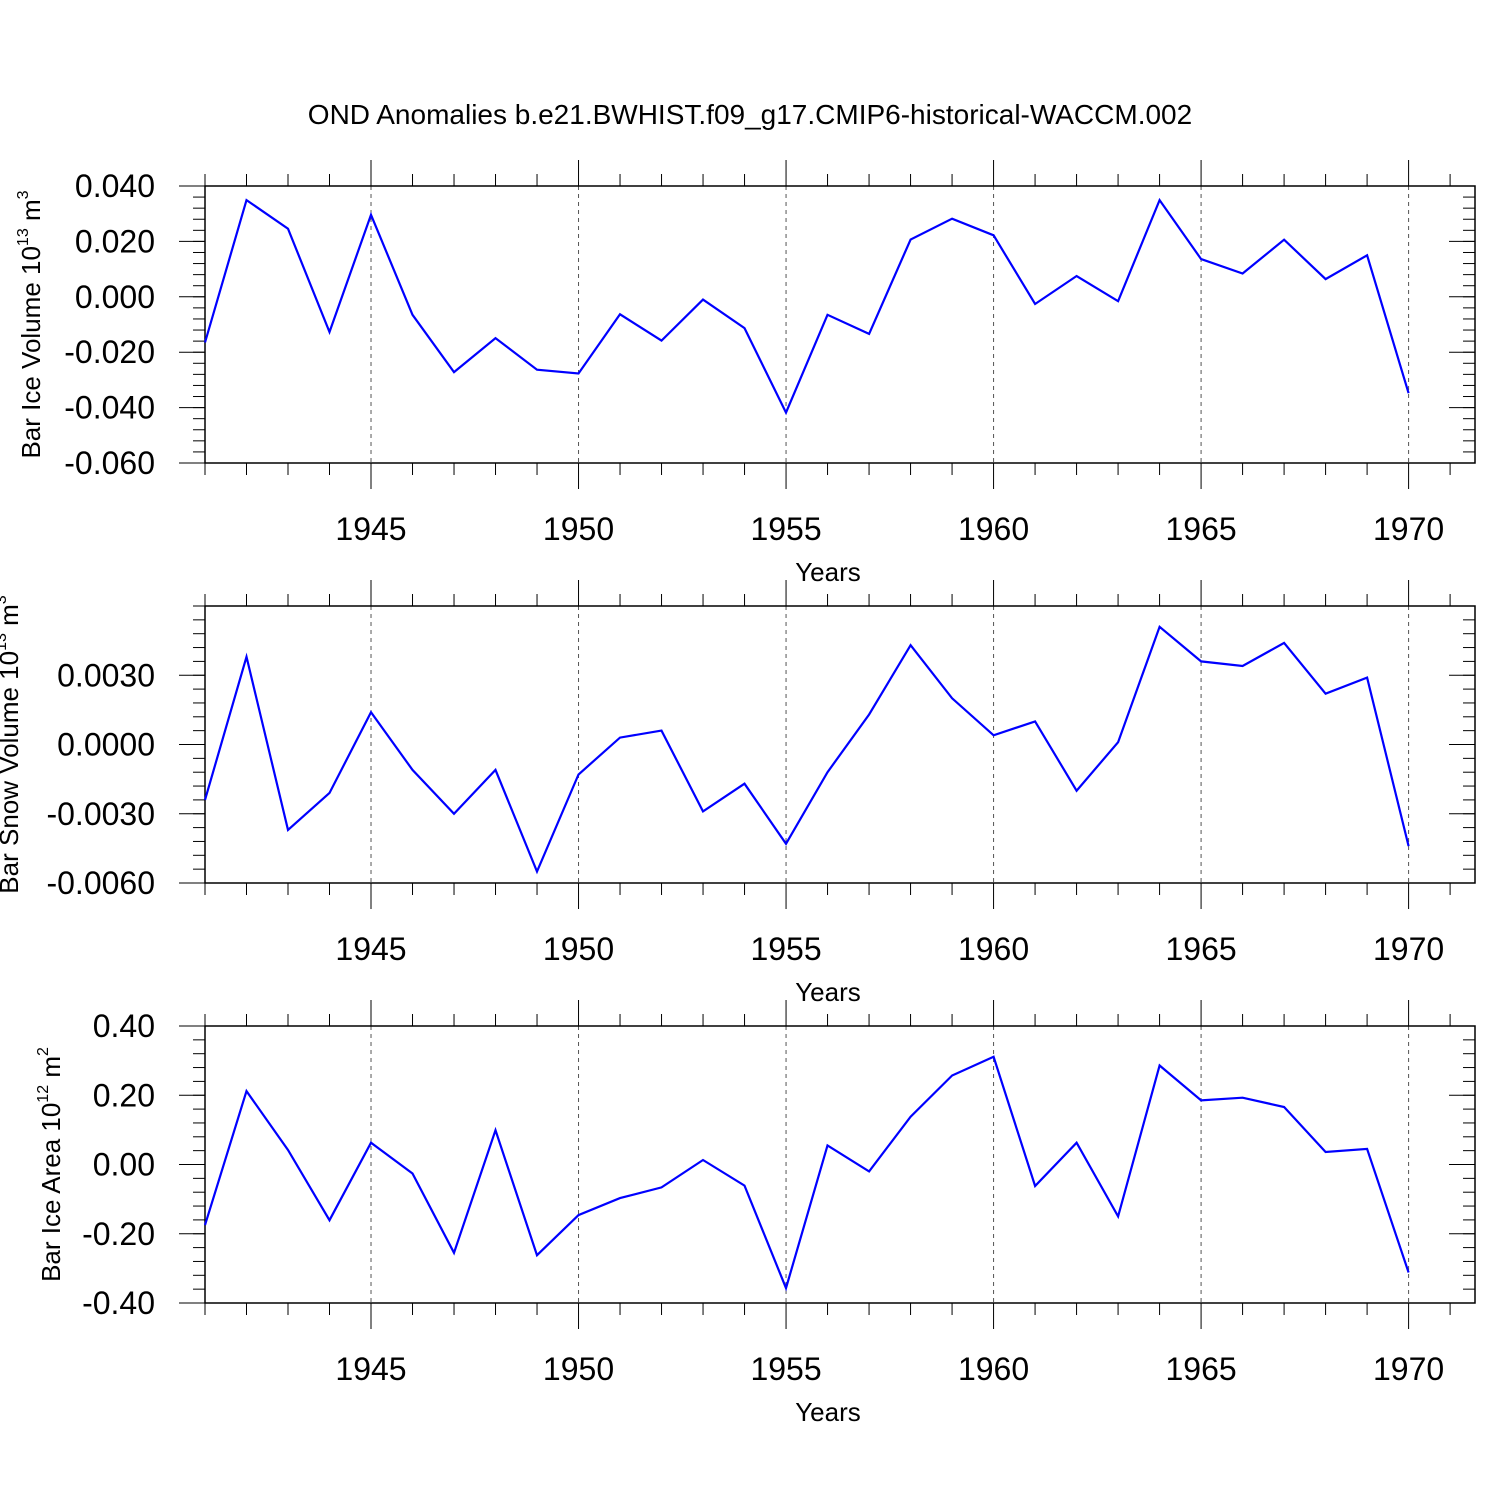 This screenshot has height=1500, width=1500. What do you see at coordinates (124, 1026) in the screenshot?
I see `y-tick-label: 0.40` at bounding box center [124, 1026].